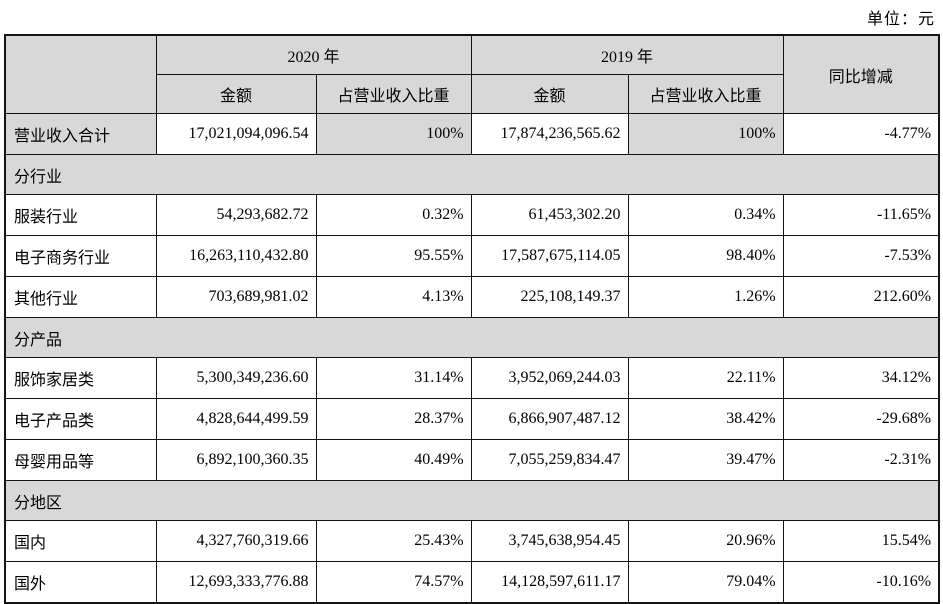 The image size is (943, 604). What do you see at coordinates (393, 378) in the screenshot?
I see `proportion-2020-cell: 31.14%` at bounding box center [393, 378].